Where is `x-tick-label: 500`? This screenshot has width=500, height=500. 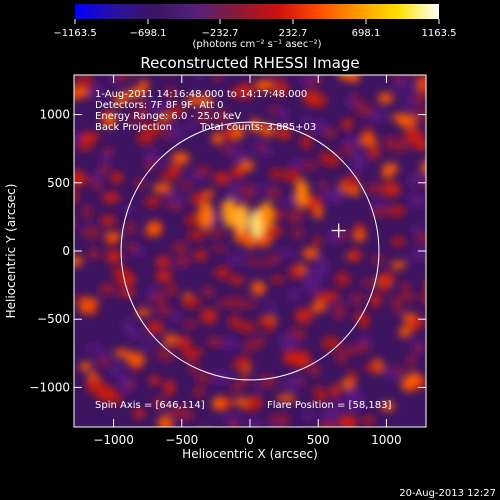
x-tick-label: 500 is located at coordinates (318, 440).